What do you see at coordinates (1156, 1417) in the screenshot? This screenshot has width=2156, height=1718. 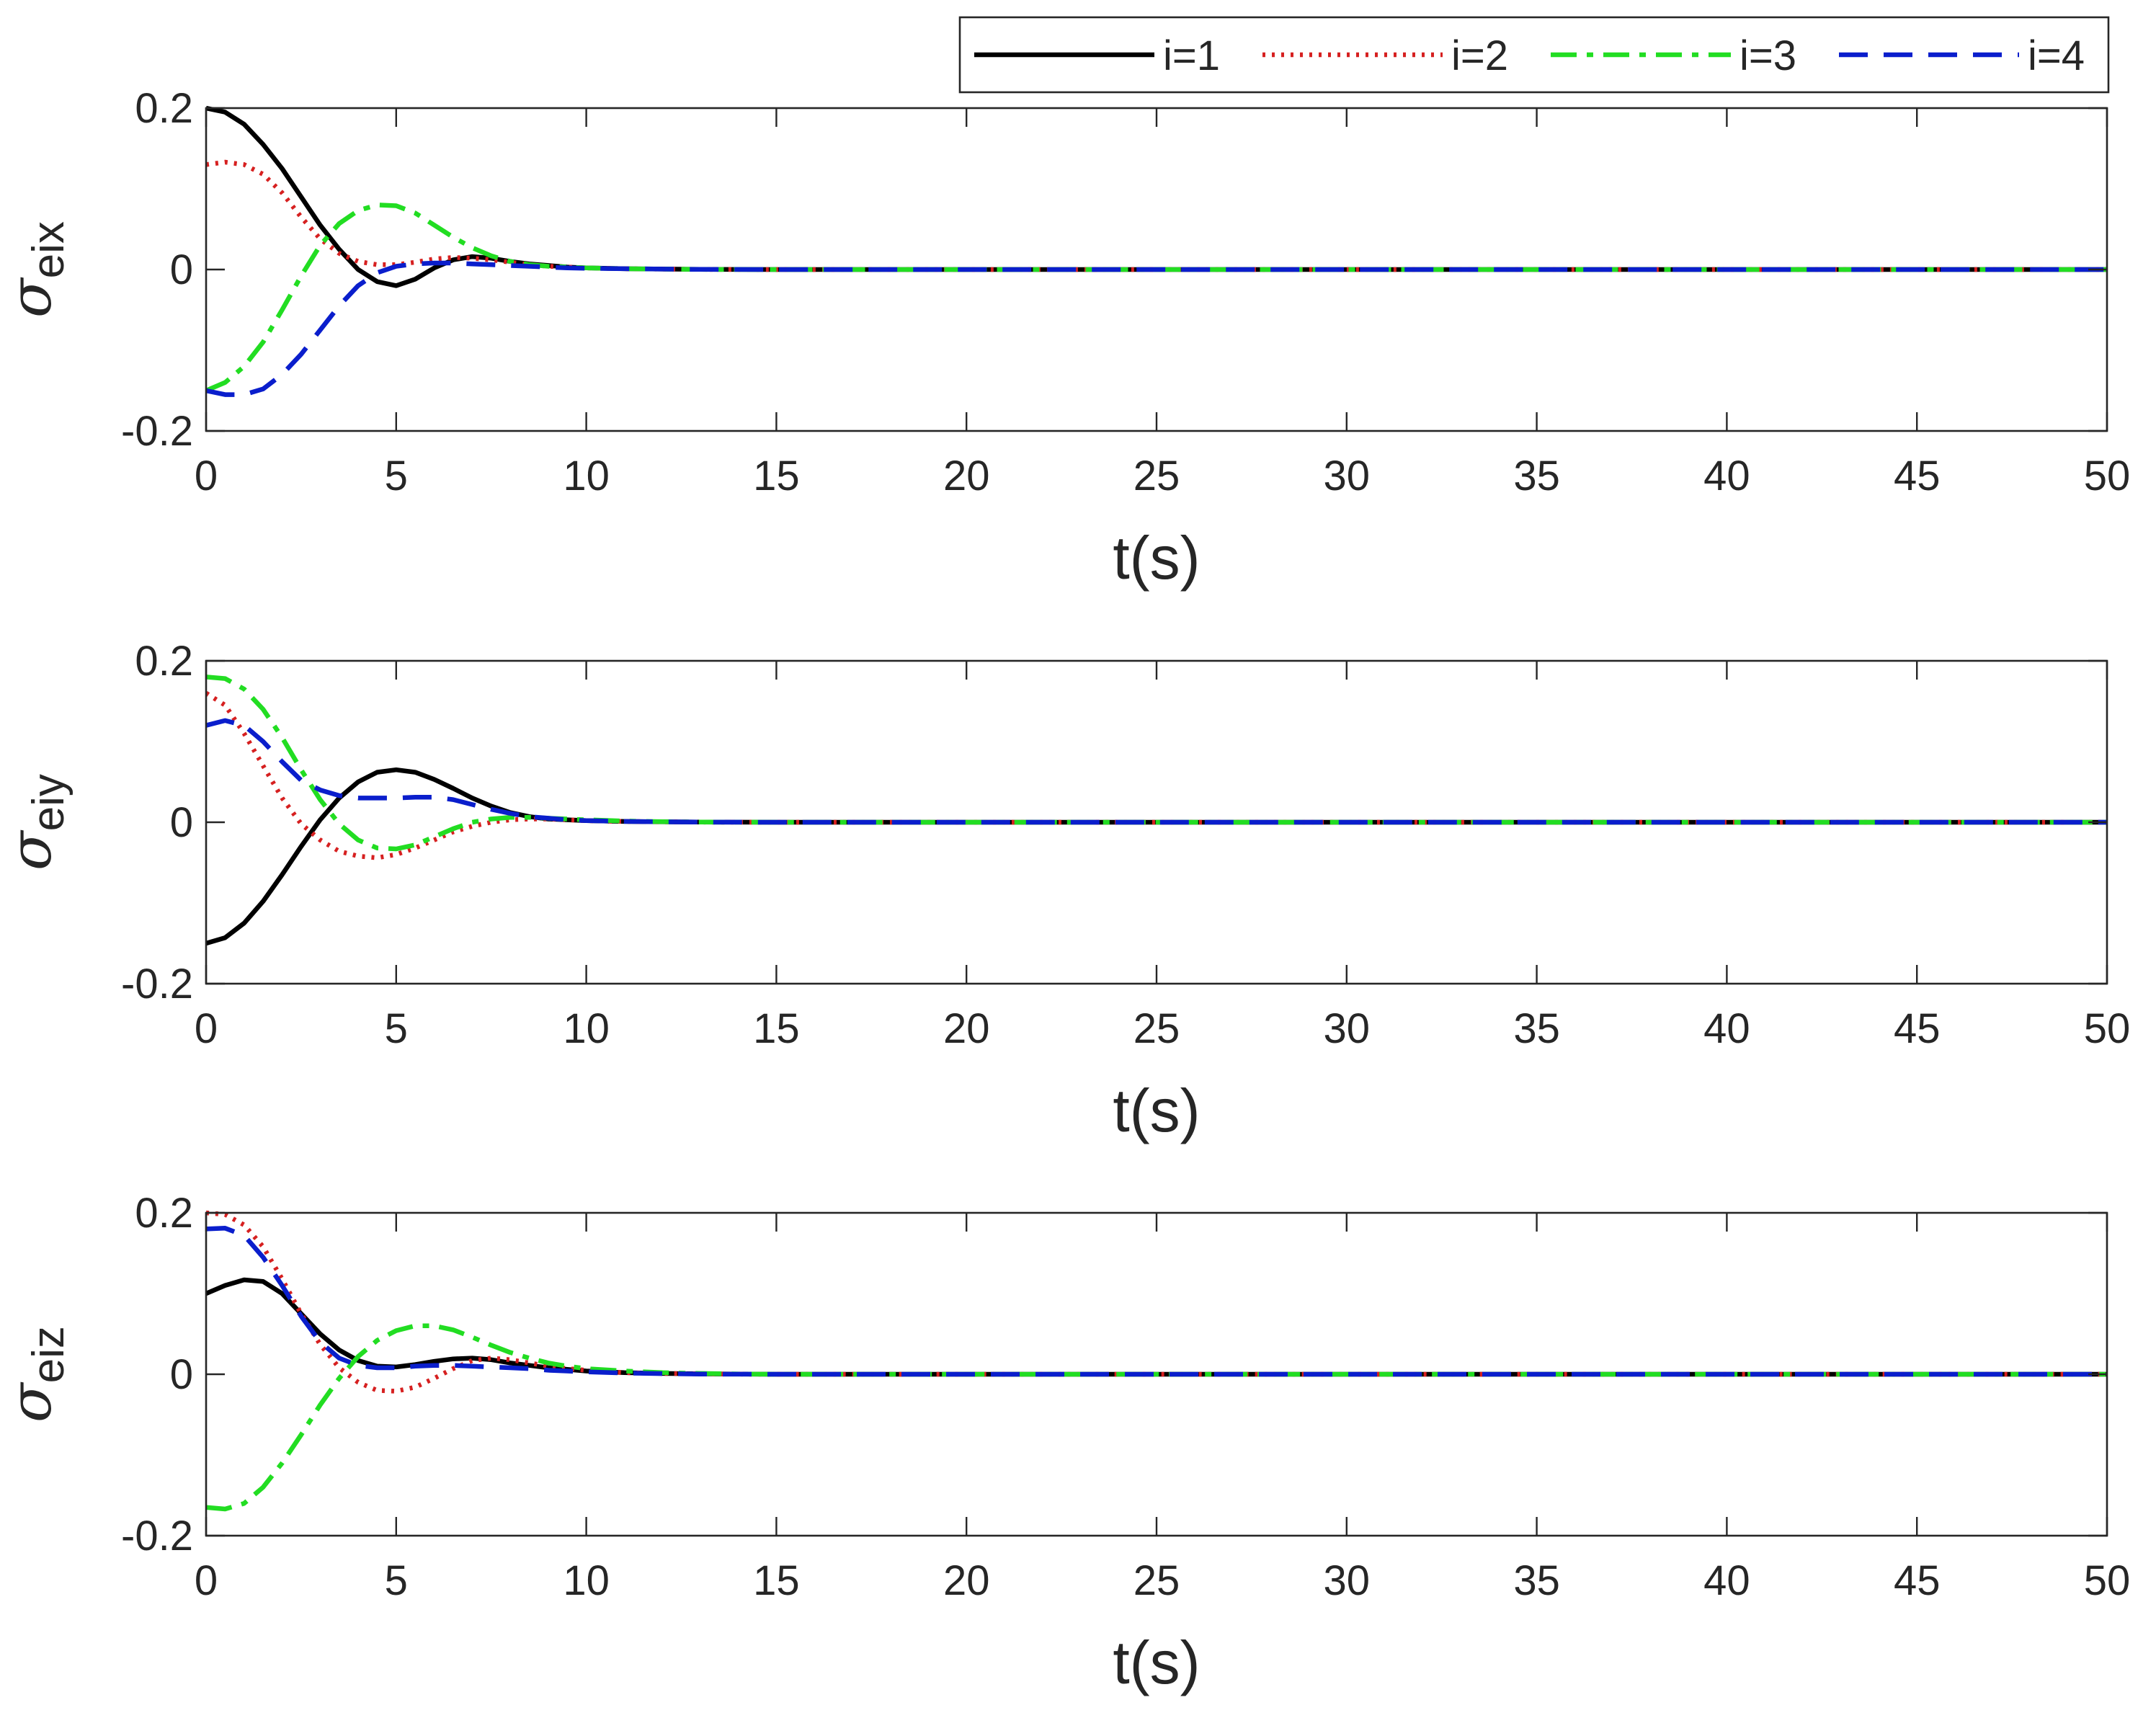 I see `series-line-i3` at bounding box center [1156, 1417].